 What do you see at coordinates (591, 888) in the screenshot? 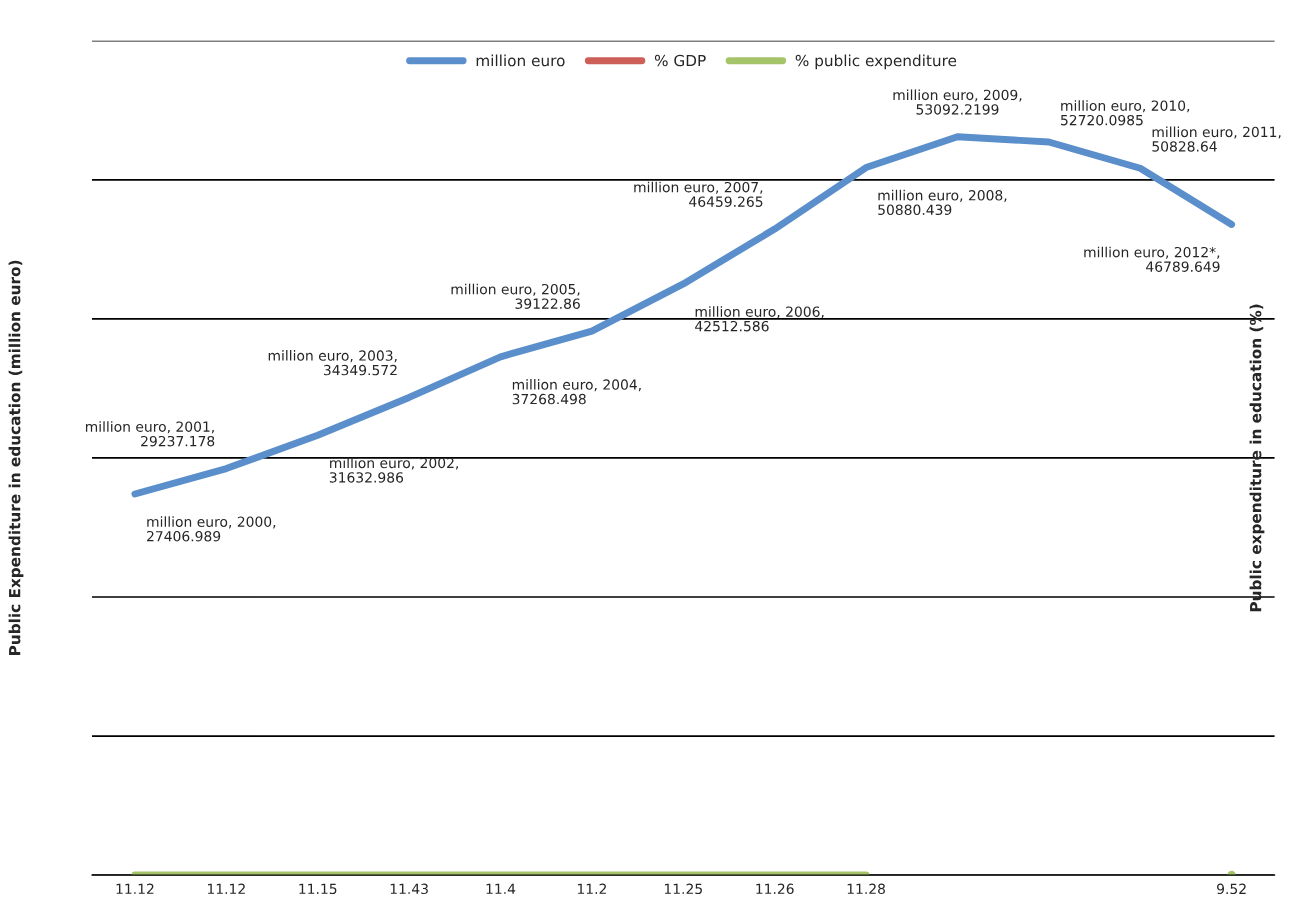
I see `data-label: 11.2` at bounding box center [591, 888].